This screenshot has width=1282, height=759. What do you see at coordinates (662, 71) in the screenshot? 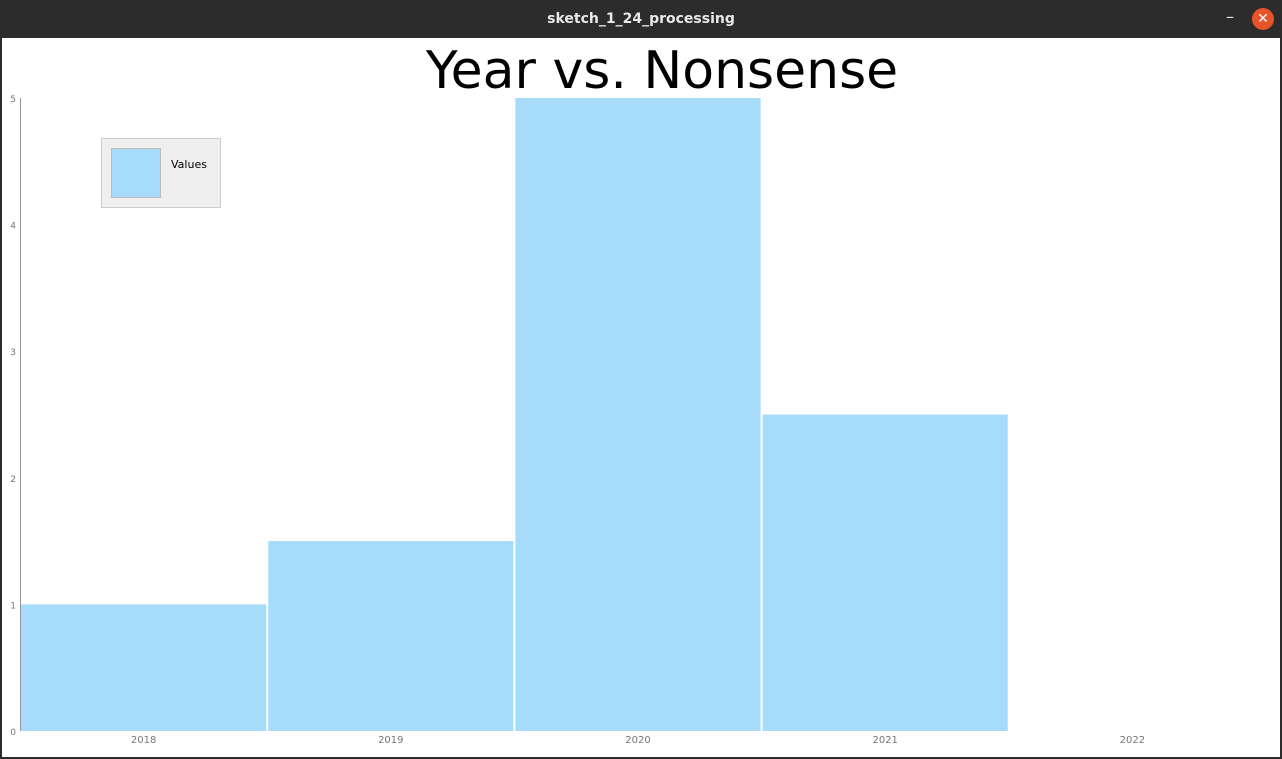
I see `chart-title: Year vs. Nonsense` at bounding box center [662, 71].